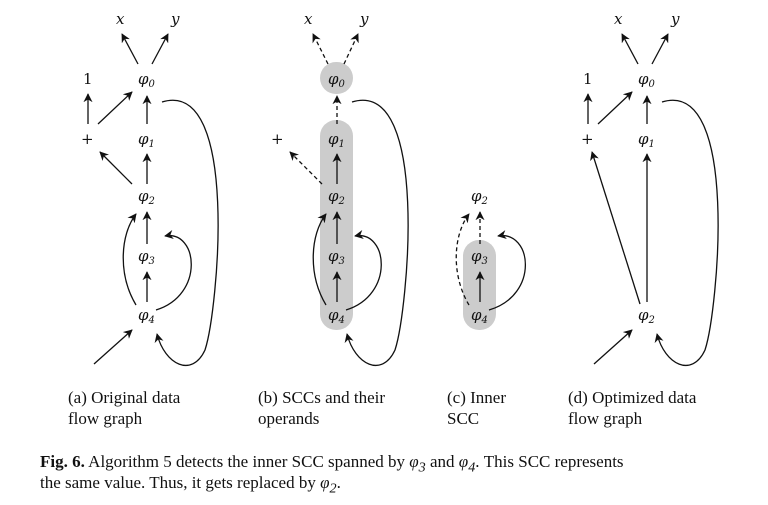  Describe the element at coordinates (124, 408) in the screenshot. I see `subcaption-a: (a) Original data flow graph` at that location.